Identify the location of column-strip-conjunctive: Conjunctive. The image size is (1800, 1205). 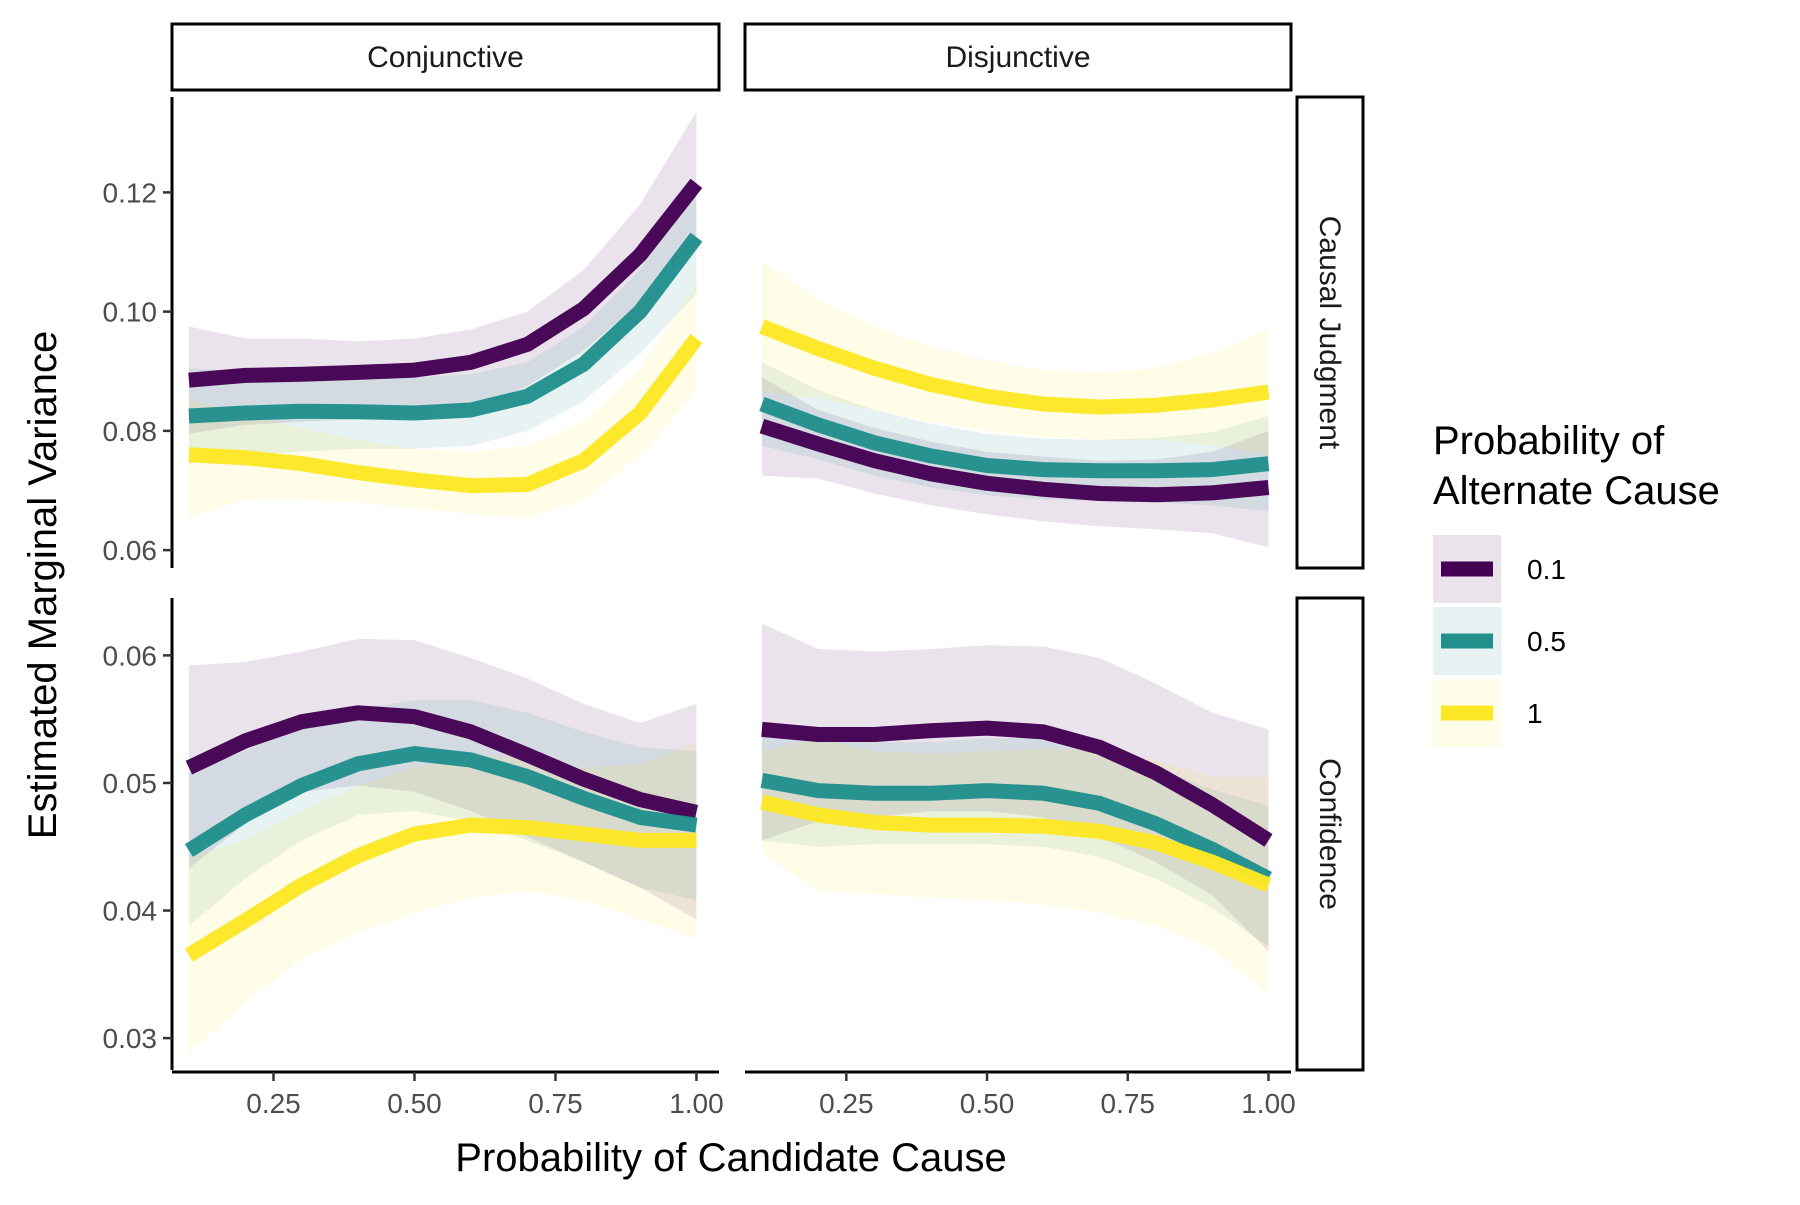
(445, 57).